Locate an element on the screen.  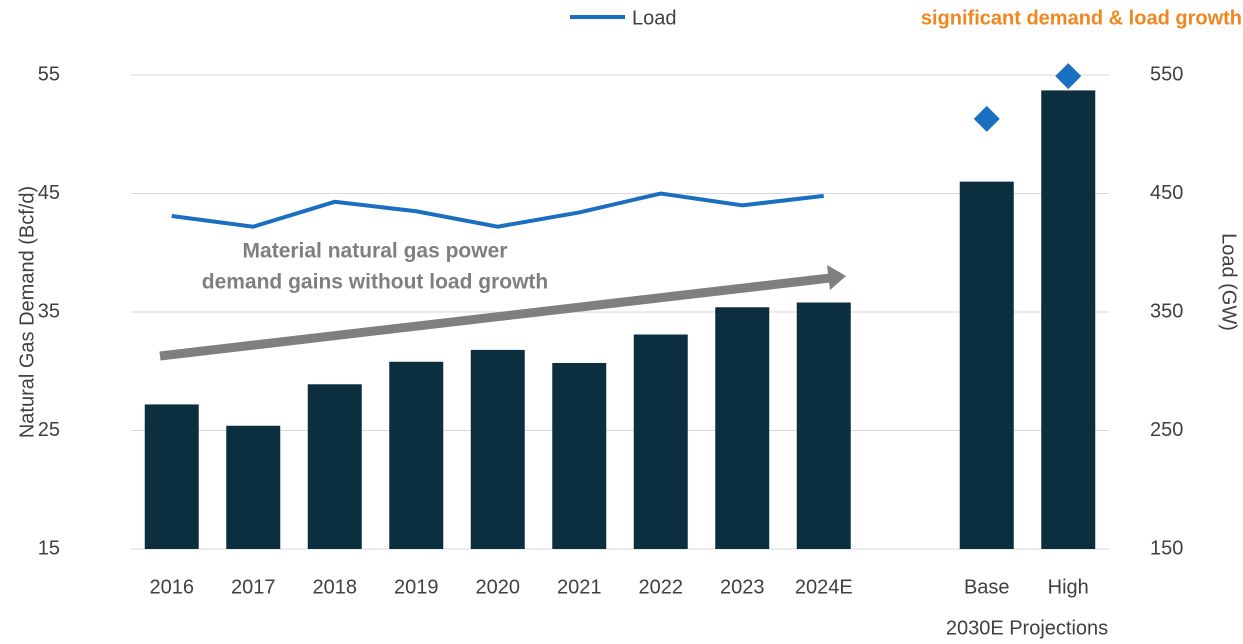
x-tick-label: 2019 is located at coordinates (416, 587).